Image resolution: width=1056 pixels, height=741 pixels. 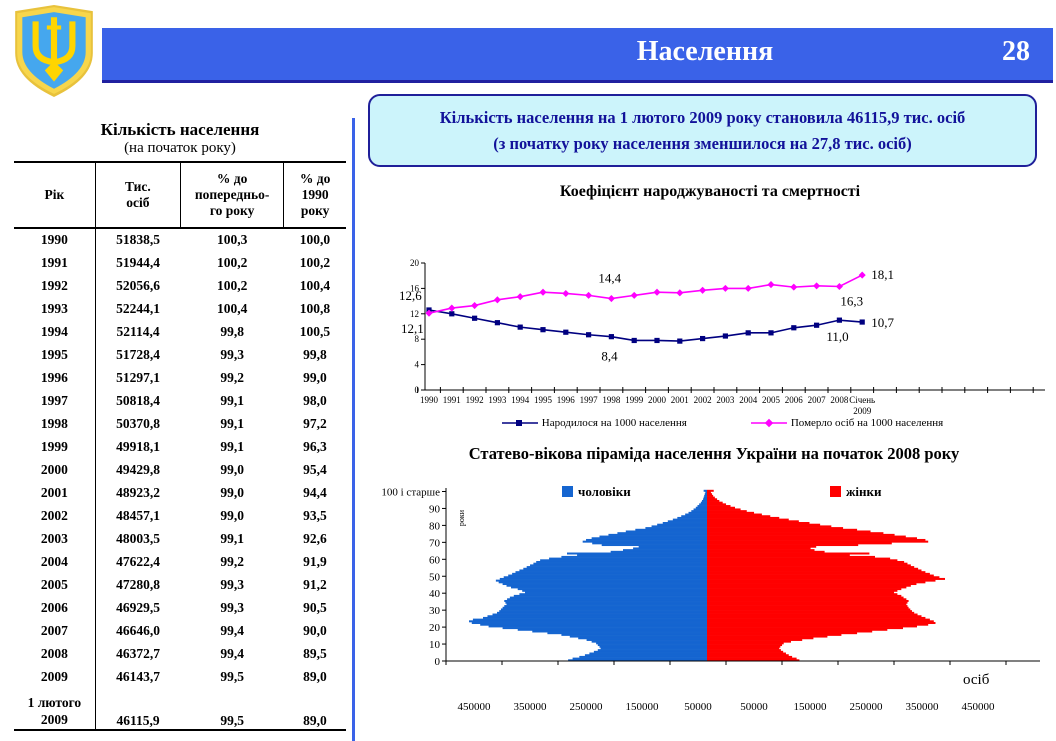 What do you see at coordinates (180, 585) in the screenshot?
I see `table-row: 2005 47280,8 99,3 91,2` at bounding box center [180, 585].